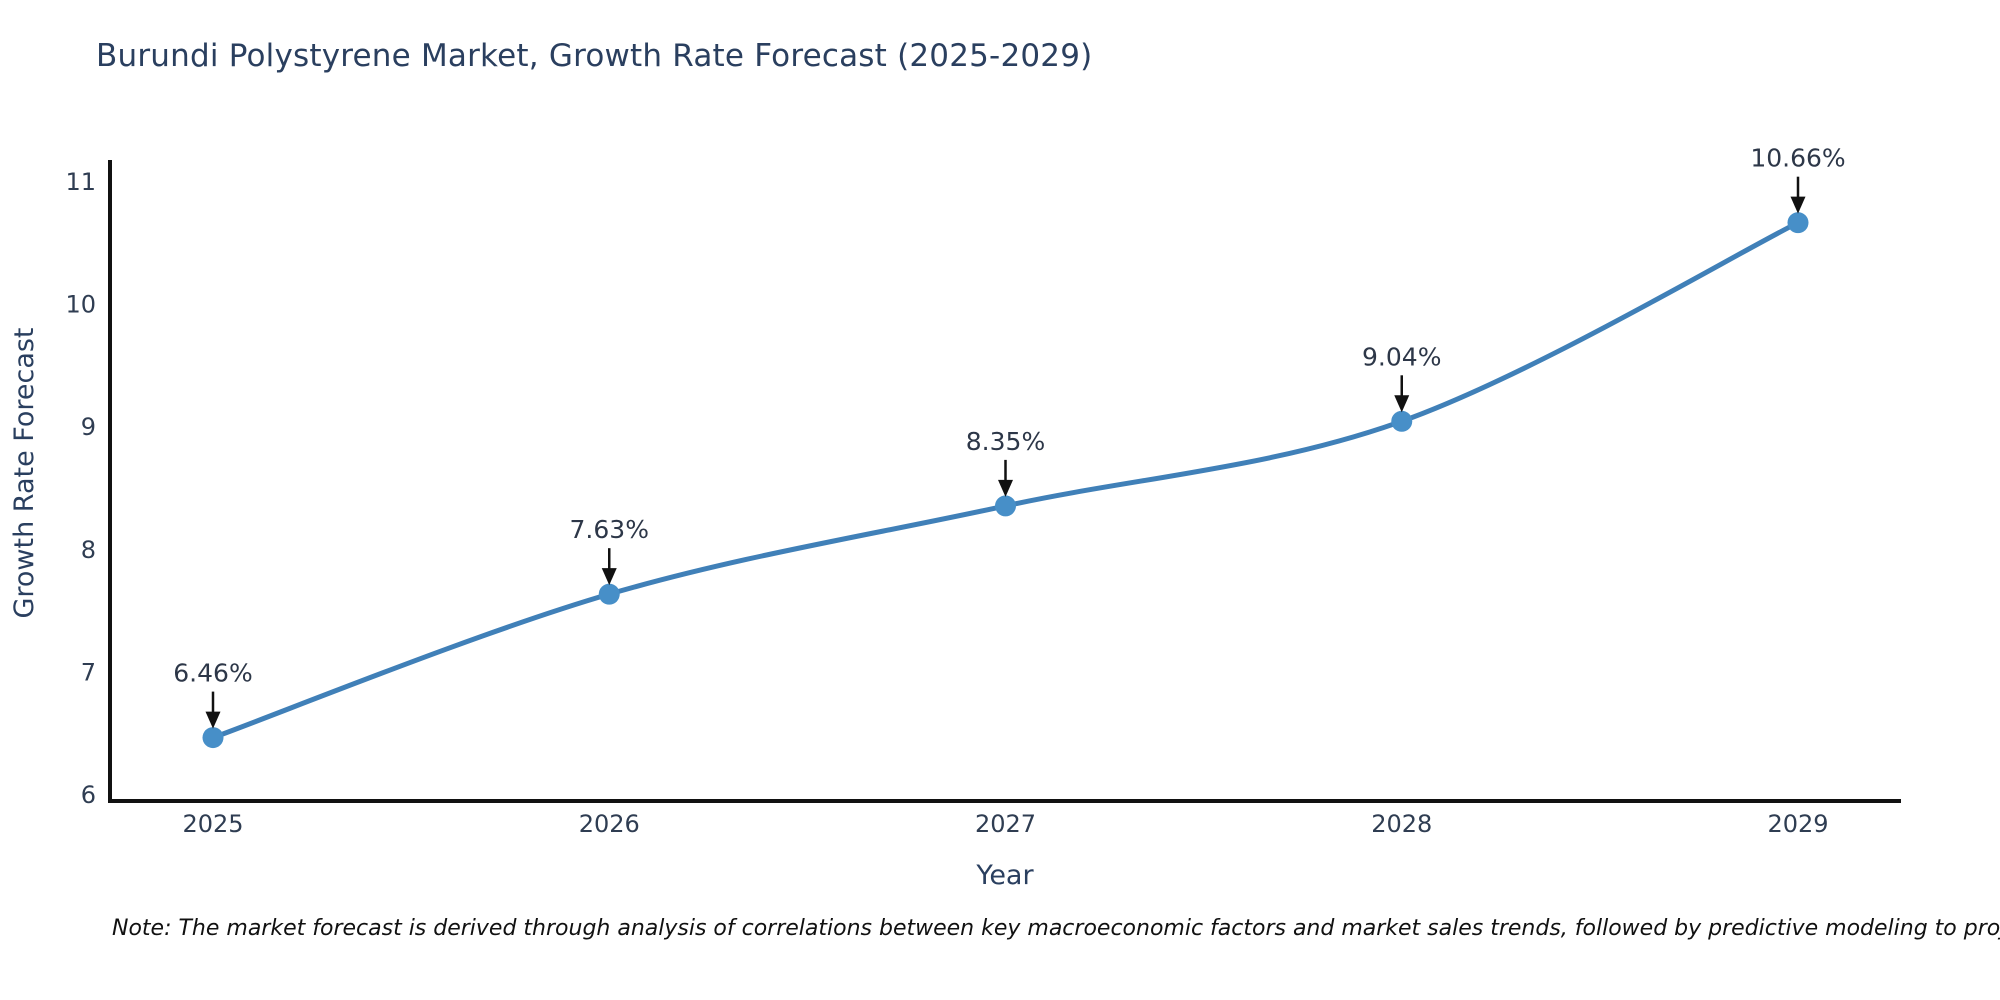 This screenshot has height=1000, width=2000. What do you see at coordinates (212, 673) in the screenshot?
I see `data-point-value-label: 6.46%` at bounding box center [212, 673].